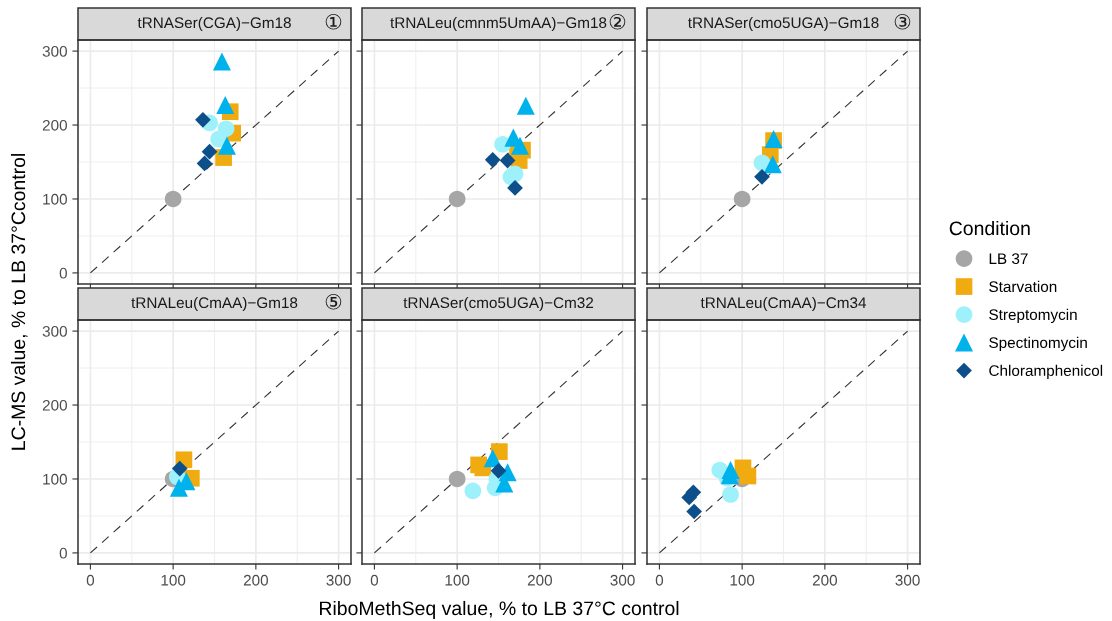 The width and height of the screenshot is (1112, 621). I want to click on text: ②, so click(617, 22).